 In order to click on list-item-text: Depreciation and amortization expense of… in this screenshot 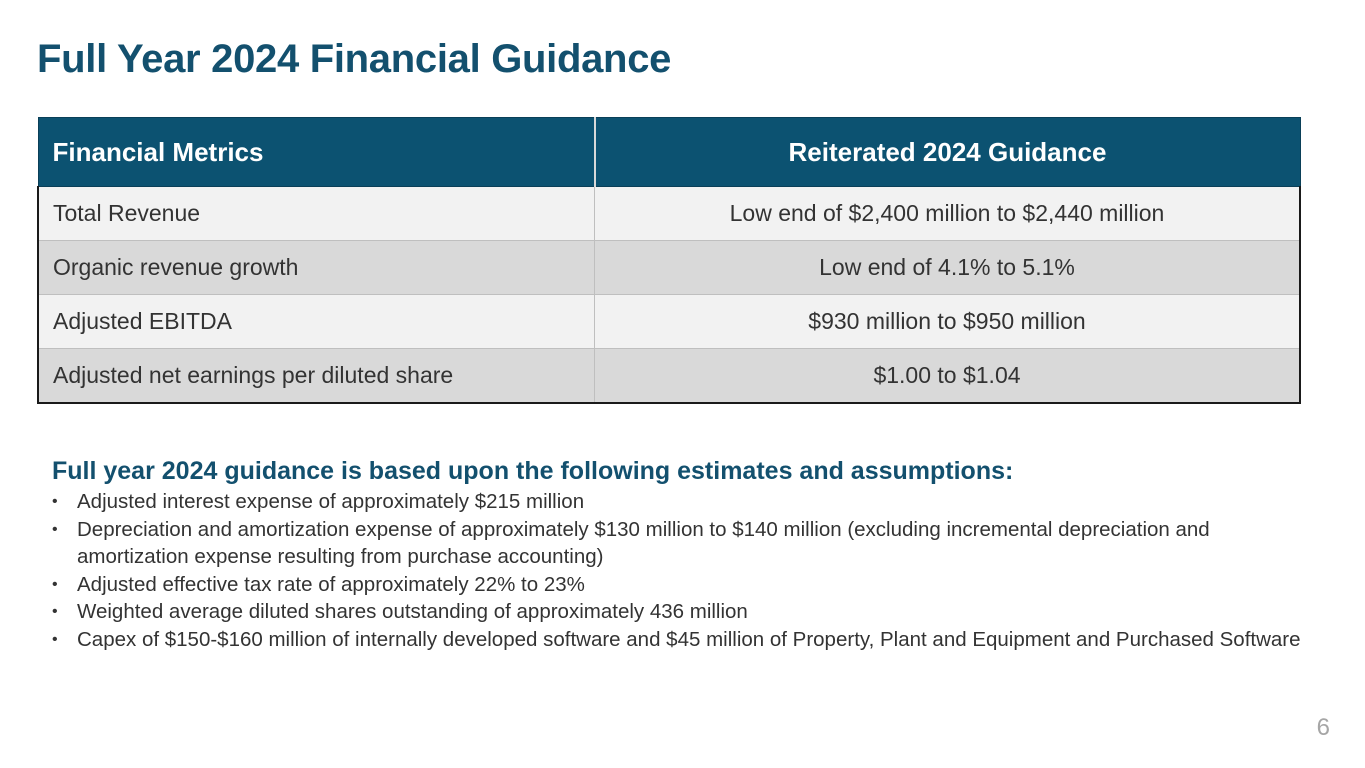, I will do `click(643, 543)`.